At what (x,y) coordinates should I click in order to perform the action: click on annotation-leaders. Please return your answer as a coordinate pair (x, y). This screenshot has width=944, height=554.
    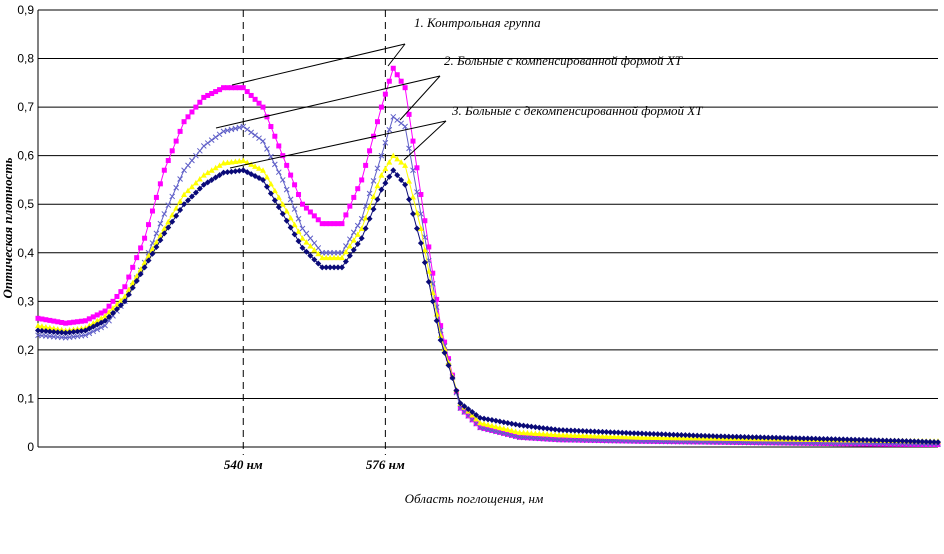
    Looking at the image, I should click on (331, 106).